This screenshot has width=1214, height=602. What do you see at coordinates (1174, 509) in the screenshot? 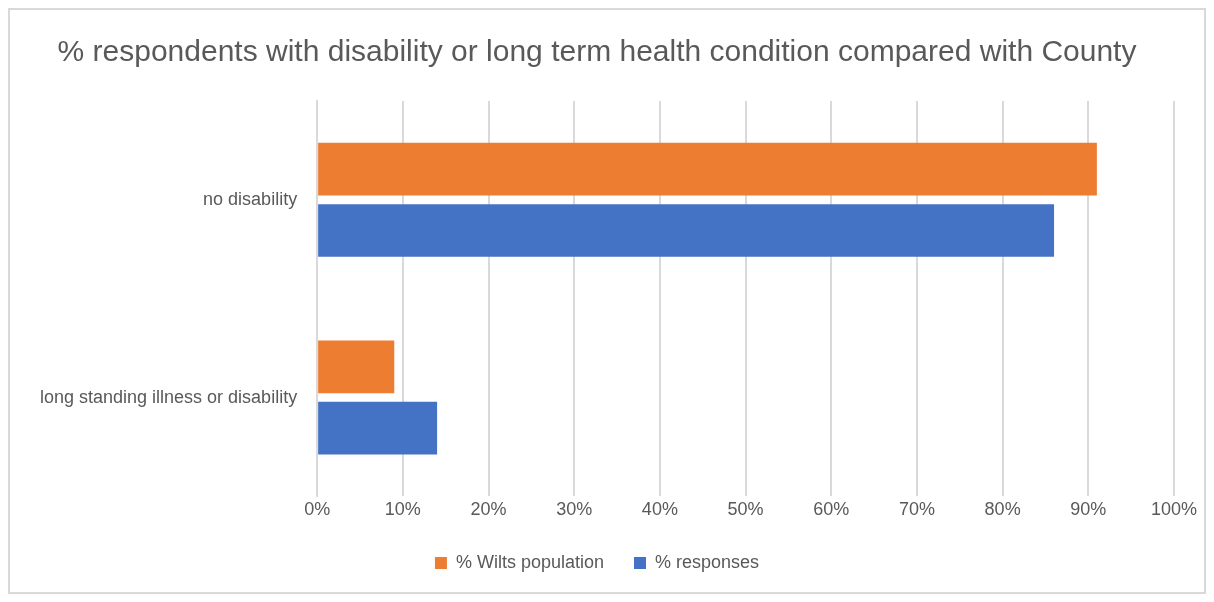
I see `x-tick-label: 100%` at bounding box center [1174, 509].